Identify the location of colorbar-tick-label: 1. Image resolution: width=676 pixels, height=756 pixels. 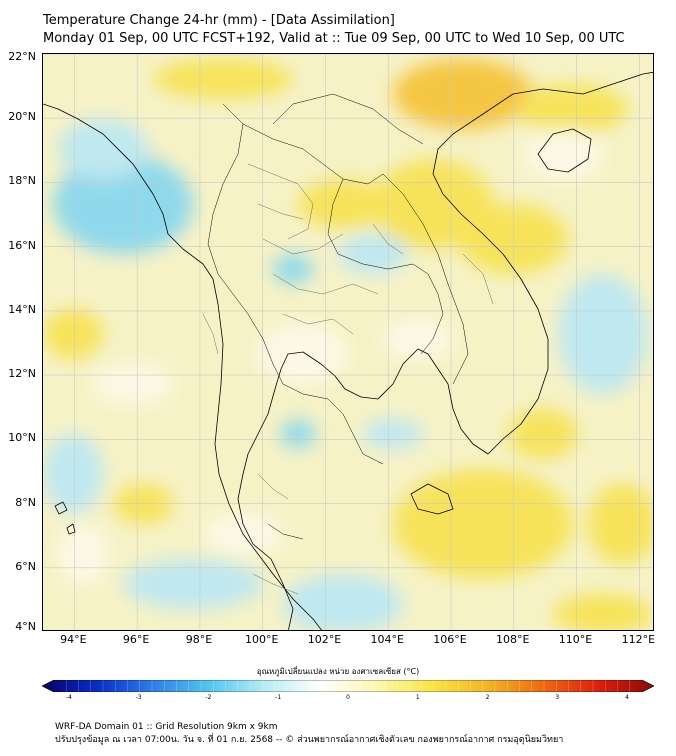
(417, 697).